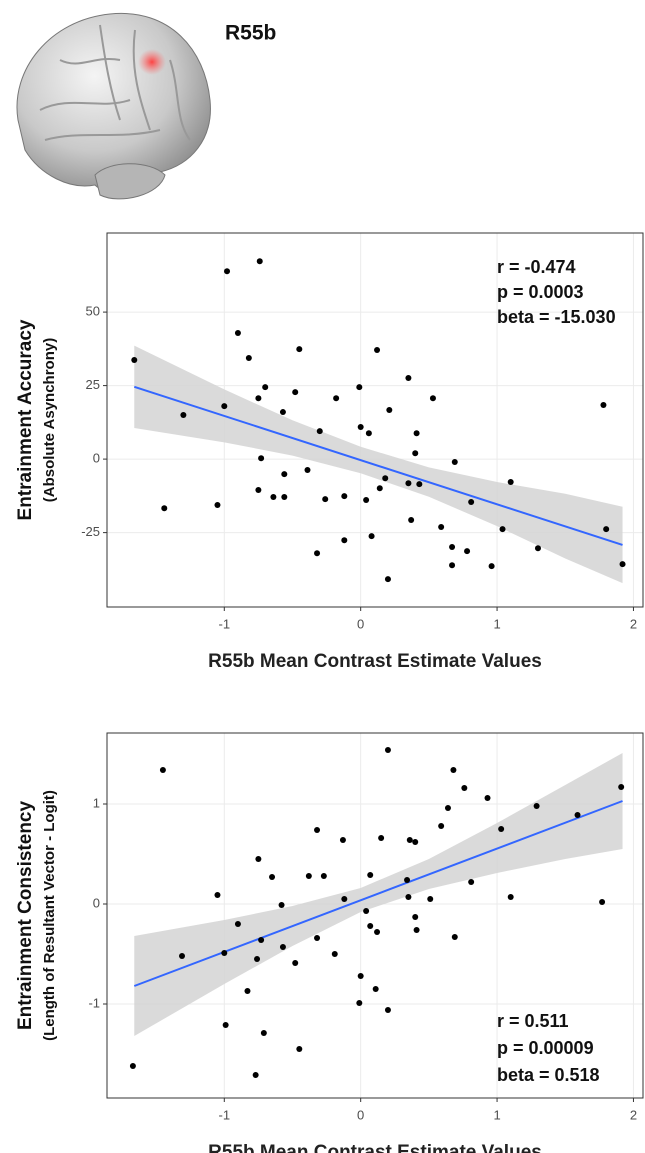 The width and height of the screenshot is (645, 1153). I want to click on region-label: R55b, so click(250, 33).